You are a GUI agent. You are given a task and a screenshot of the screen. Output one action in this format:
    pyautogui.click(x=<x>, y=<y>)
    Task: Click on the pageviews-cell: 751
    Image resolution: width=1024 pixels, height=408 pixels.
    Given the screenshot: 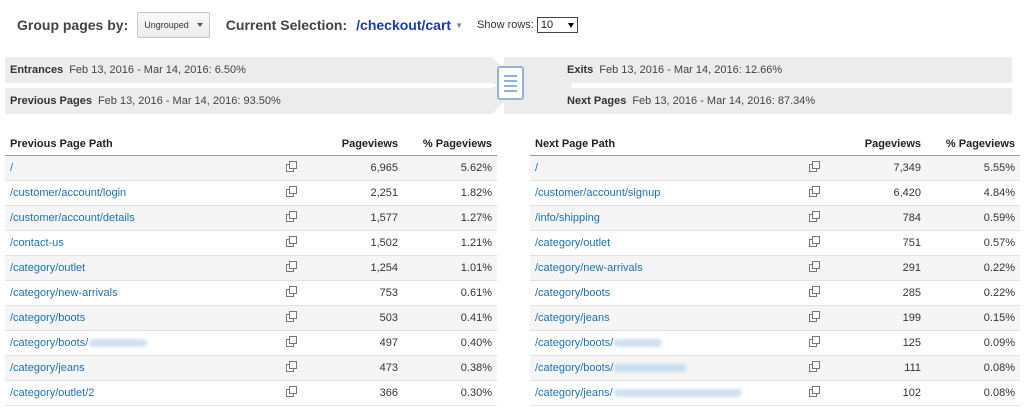 What is the action you would take?
    pyautogui.click(x=880, y=243)
    